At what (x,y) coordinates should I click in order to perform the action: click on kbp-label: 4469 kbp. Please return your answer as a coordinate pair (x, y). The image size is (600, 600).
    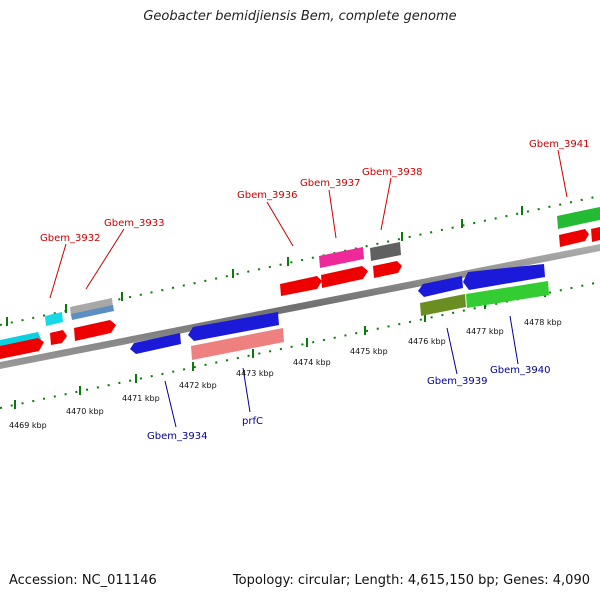
    Looking at the image, I should click on (28, 425).